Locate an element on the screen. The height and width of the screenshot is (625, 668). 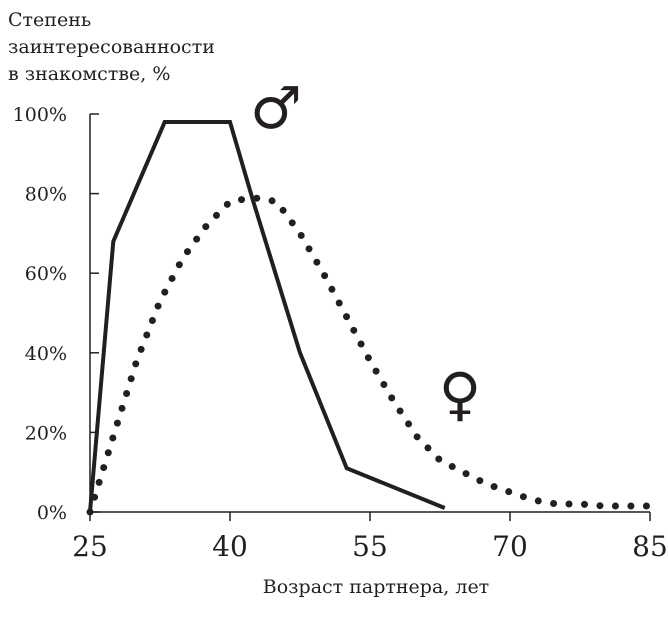
x-axis: 25 40 55 70 85 is located at coordinates (370, 537).